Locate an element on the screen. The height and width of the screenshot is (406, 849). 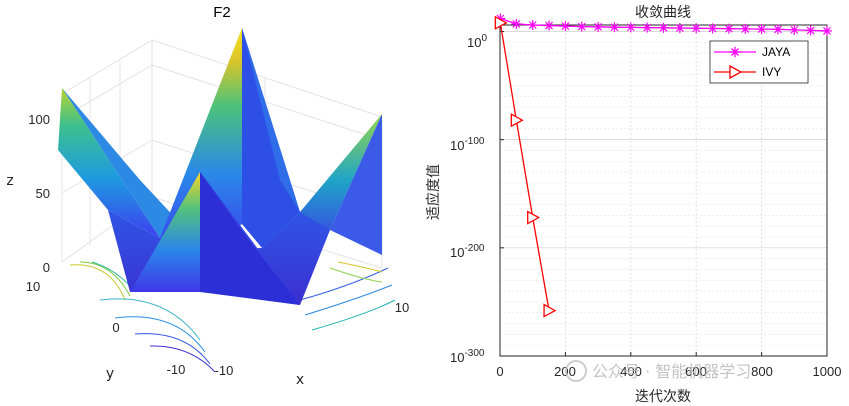
x-tick-label: 600 is located at coordinates (696, 371).